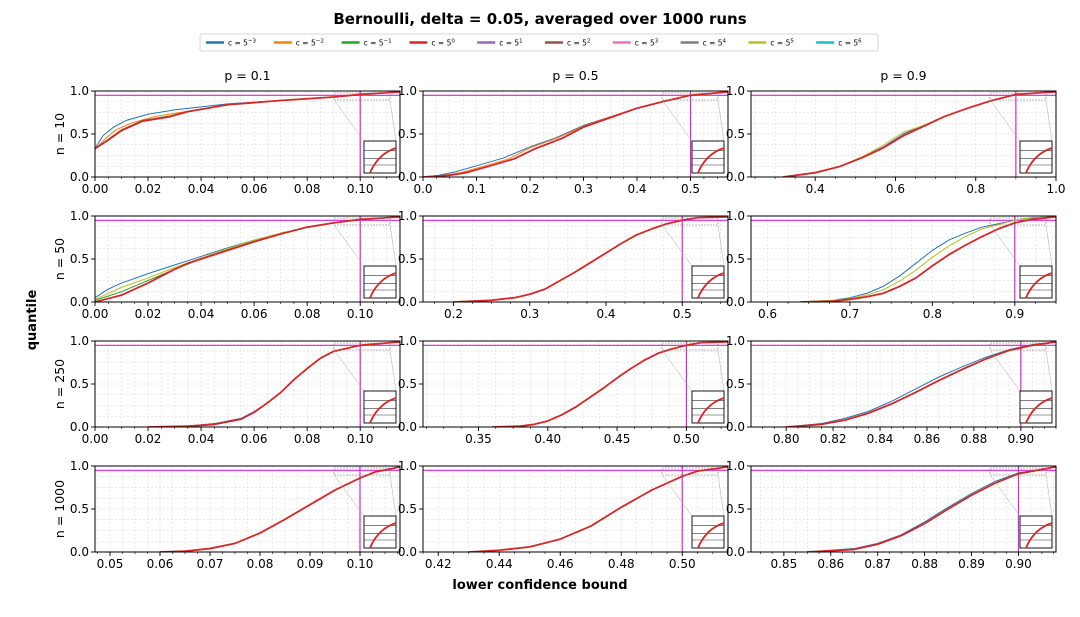 The width and height of the screenshot is (1080, 617). Describe the element at coordinates (521, 42) in the screenshot. I see `legend-entry-exponent: 1` at that location.